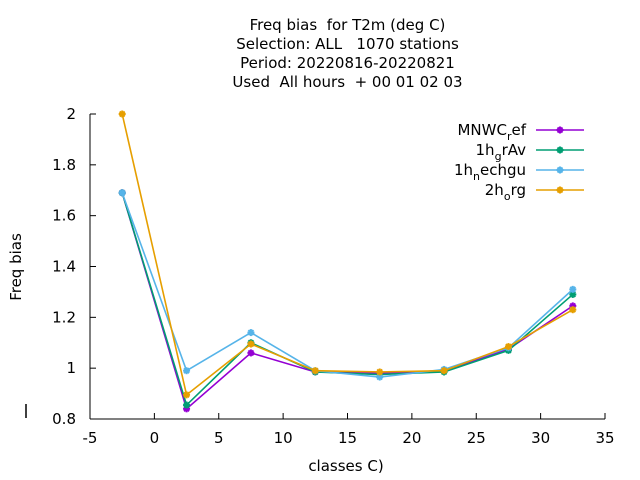  I want to click on title-line-2: Selection: ALL 1070 stations, so click(347, 44).